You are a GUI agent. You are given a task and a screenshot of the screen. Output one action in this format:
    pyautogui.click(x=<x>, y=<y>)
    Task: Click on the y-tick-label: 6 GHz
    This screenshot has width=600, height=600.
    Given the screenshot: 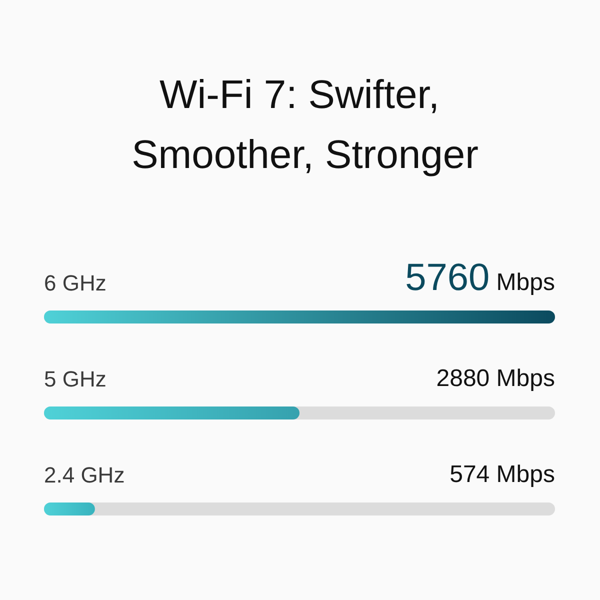 What is the action you would take?
    pyautogui.click(x=75, y=283)
    